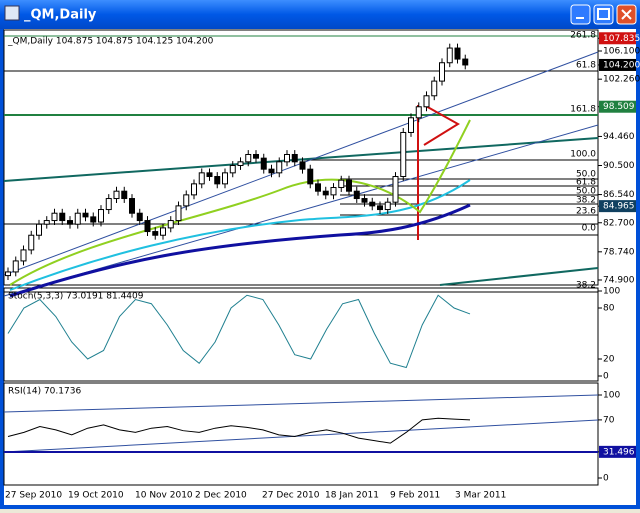  I want to click on maximize-button, so click(603, 14).